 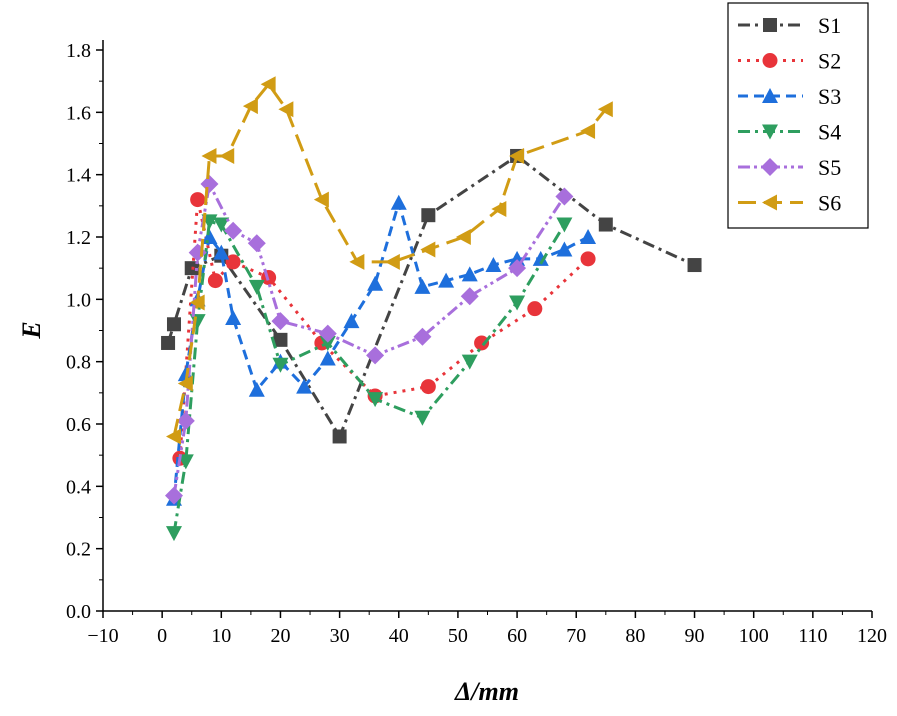 I want to click on x-tick-label: 80, so click(x=635, y=636).